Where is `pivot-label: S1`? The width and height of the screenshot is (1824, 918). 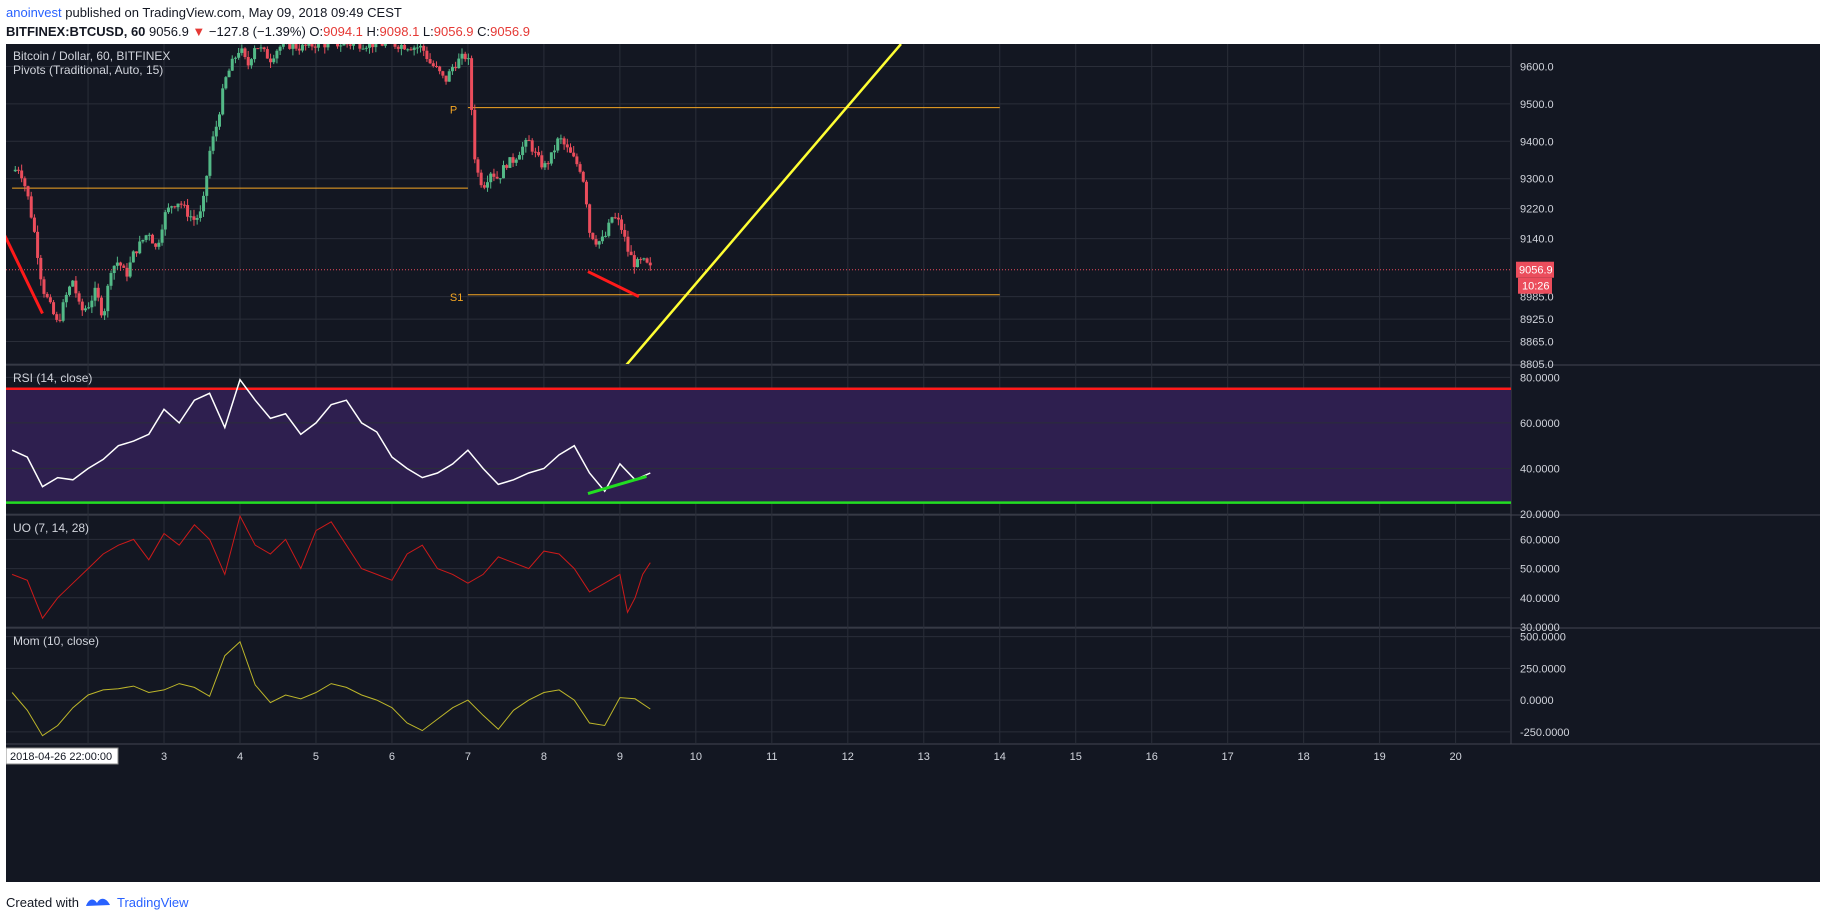 pivot-label: S1 is located at coordinates (456, 298).